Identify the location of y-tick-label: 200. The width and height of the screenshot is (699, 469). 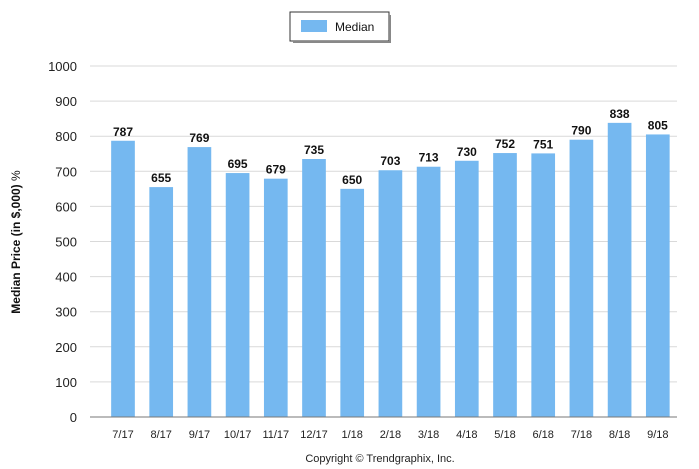
(66, 347).